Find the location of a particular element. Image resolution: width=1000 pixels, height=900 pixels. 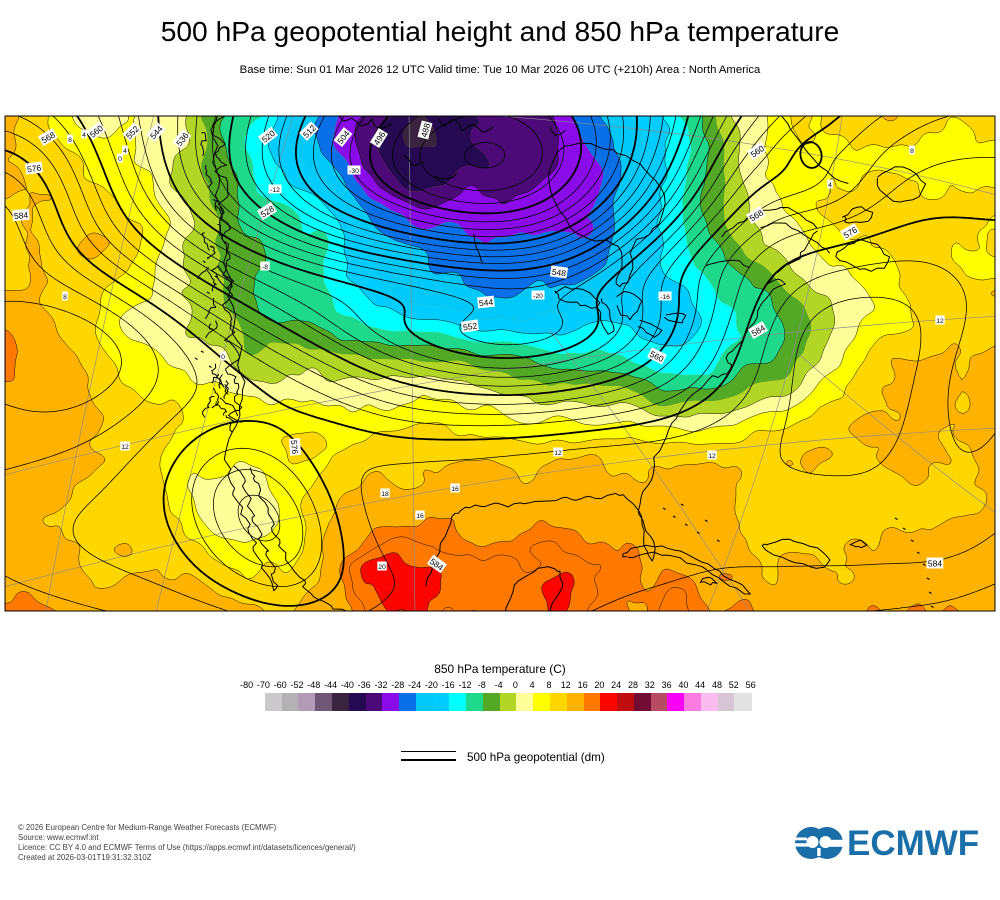

svg-text: 544 is located at coordinates (485, 302).